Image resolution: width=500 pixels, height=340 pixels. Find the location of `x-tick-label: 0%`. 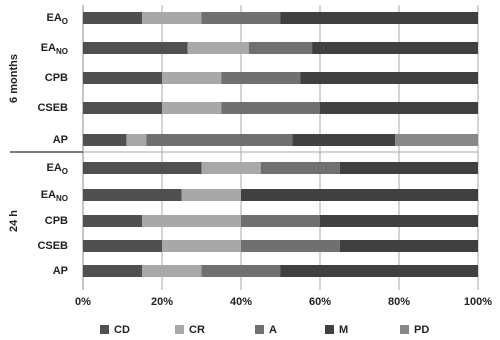

x-tick-label: 0% is located at coordinates (83, 302).